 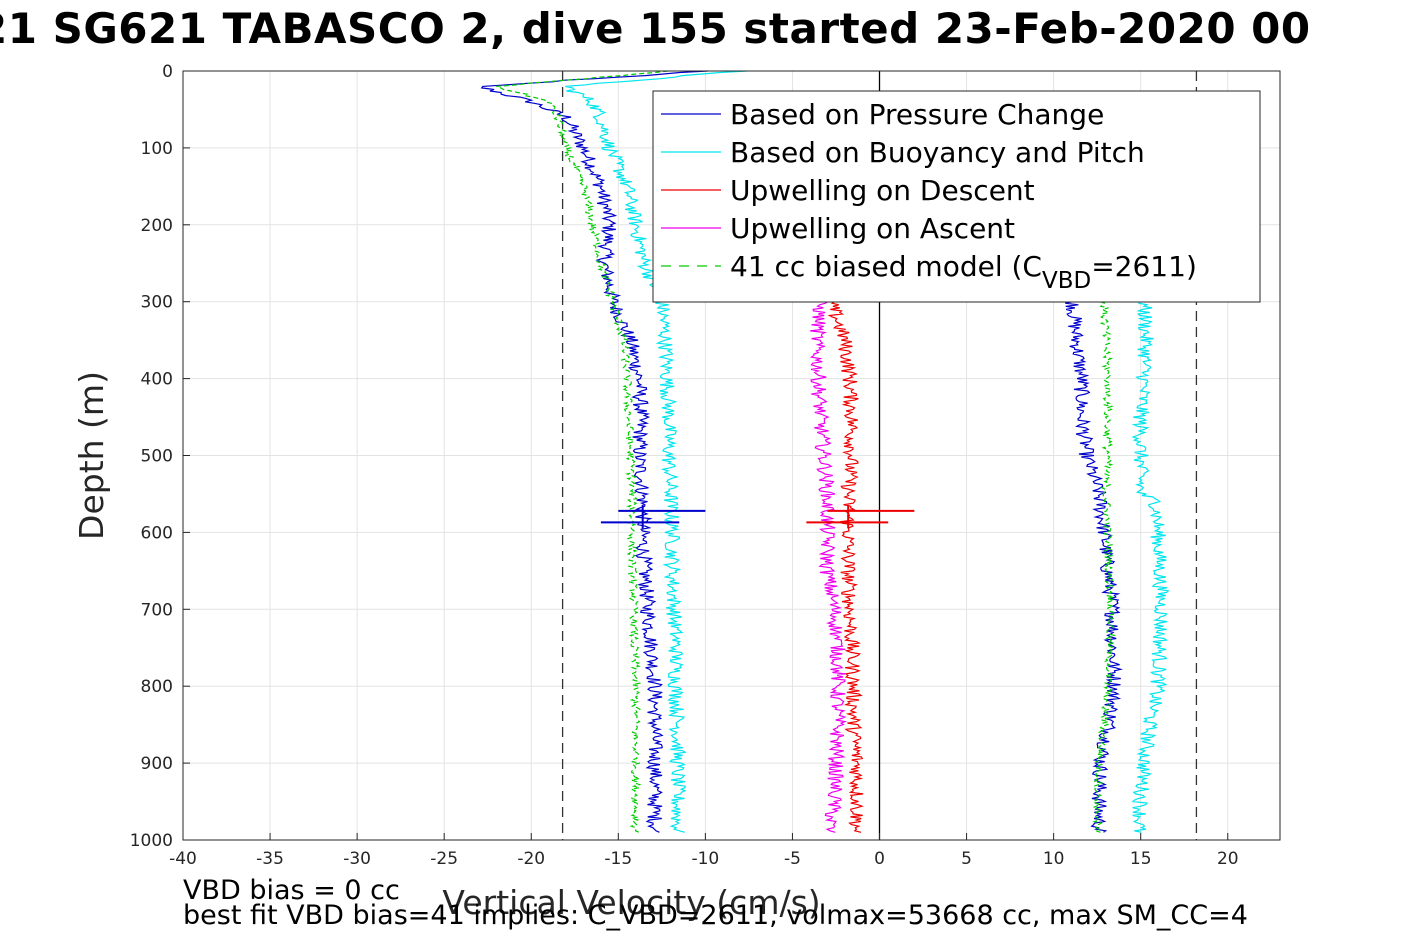 I want to click on x-tick-label: -35, so click(x=270, y=859).